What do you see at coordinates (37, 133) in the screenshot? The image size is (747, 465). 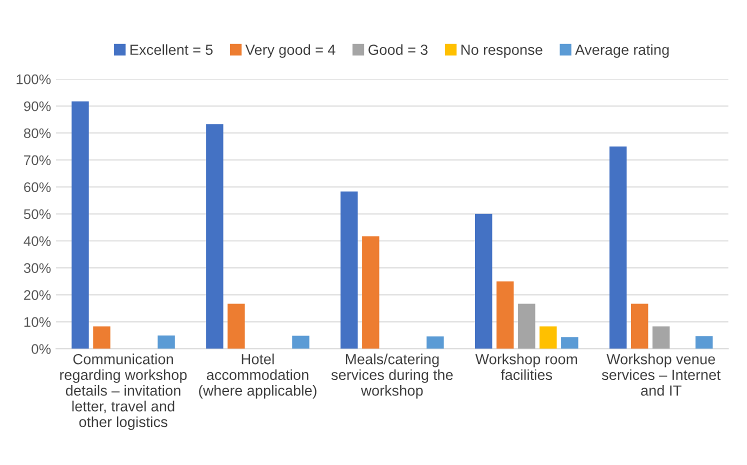 I see `y-tick-label: 80%` at bounding box center [37, 133].